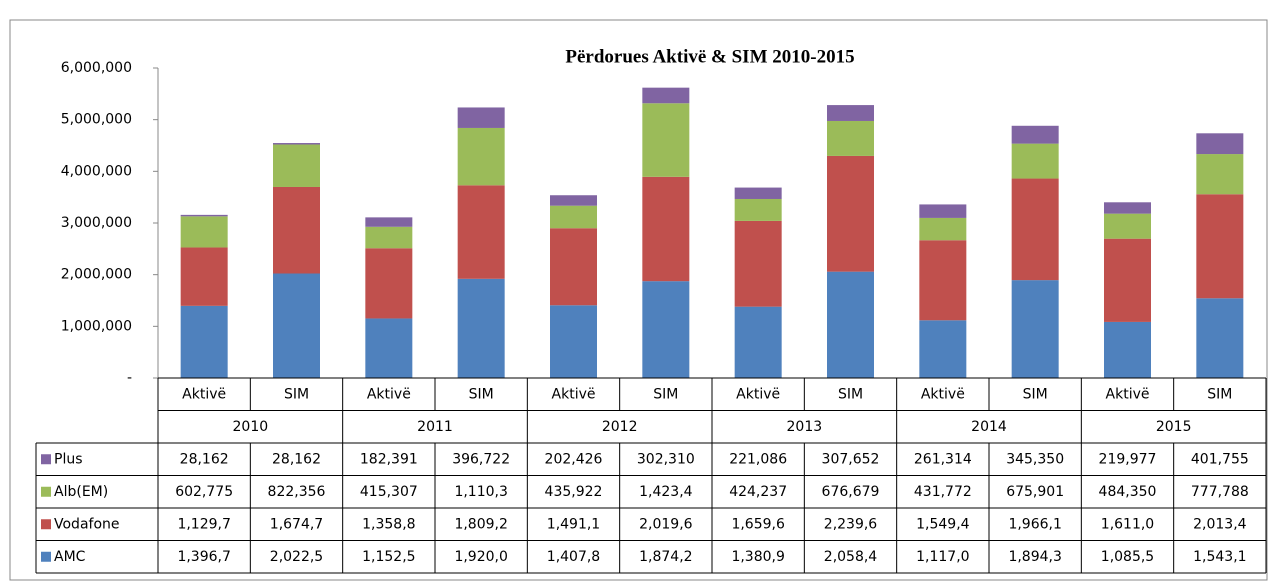 The height and width of the screenshot is (582, 1270). Describe the element at coordinates (1127, 524) in the screenshot. I see `table-value: 1,611,0` at that location.